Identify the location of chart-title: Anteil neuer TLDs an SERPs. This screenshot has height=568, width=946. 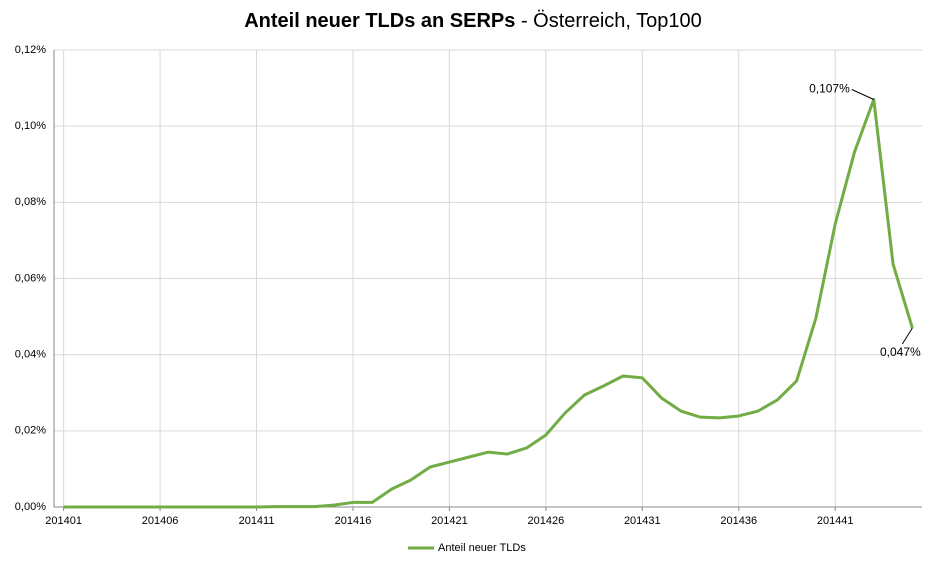
(379, 21).